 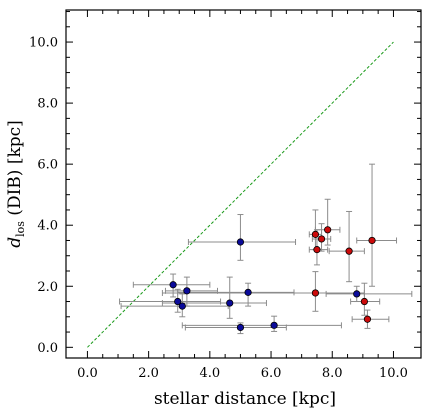 What do you see at coordinates (47, 104) in the screenshot?
I see `y-tick-label: 8.0` at bounding box center [47, 104].